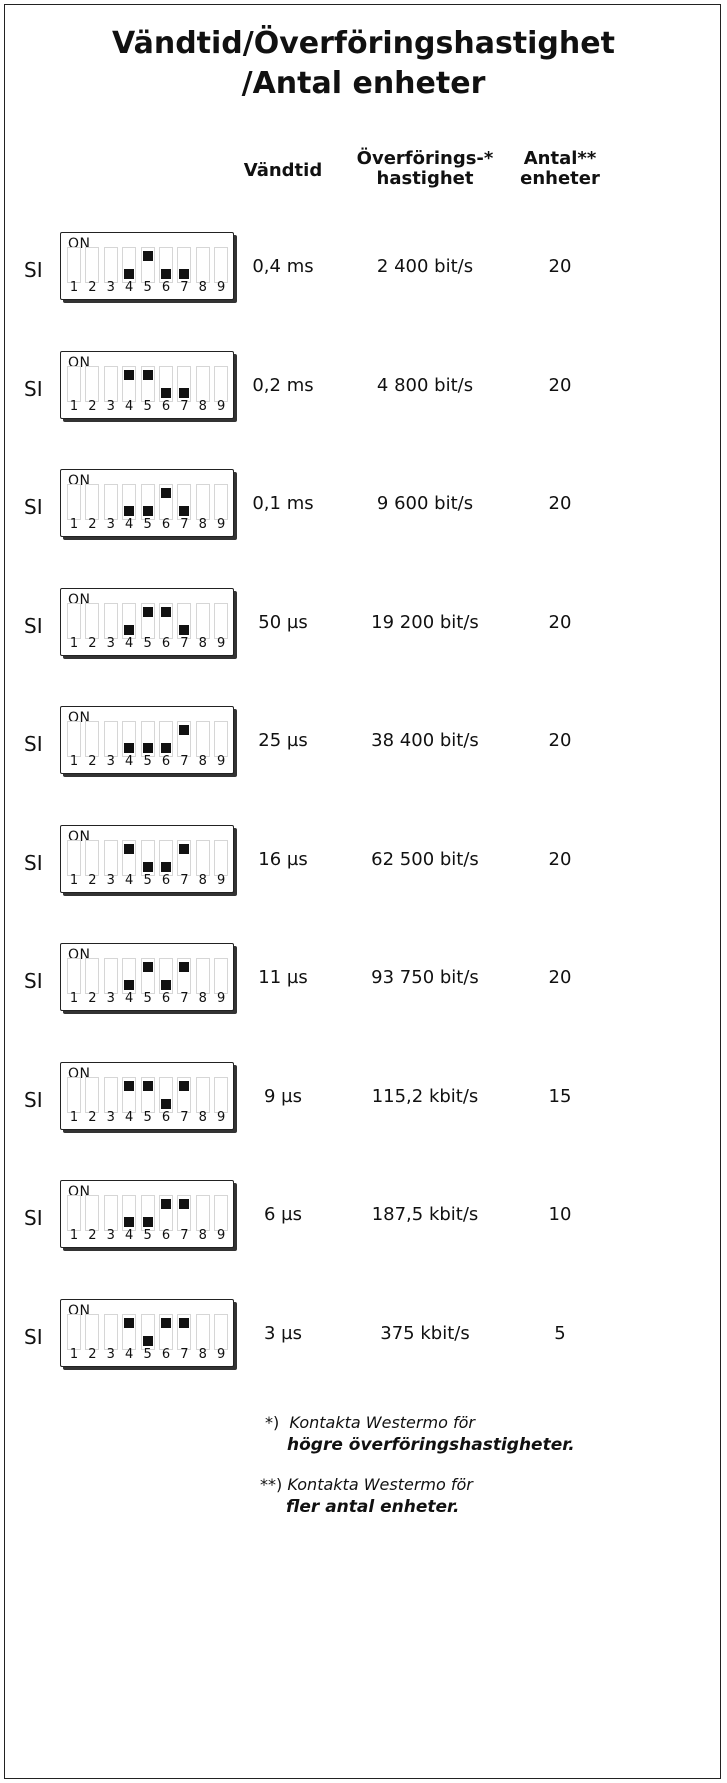 The height and width of the screenshot is (1783, 727). I want to click on unit-count: 15, so click(560, 1096).